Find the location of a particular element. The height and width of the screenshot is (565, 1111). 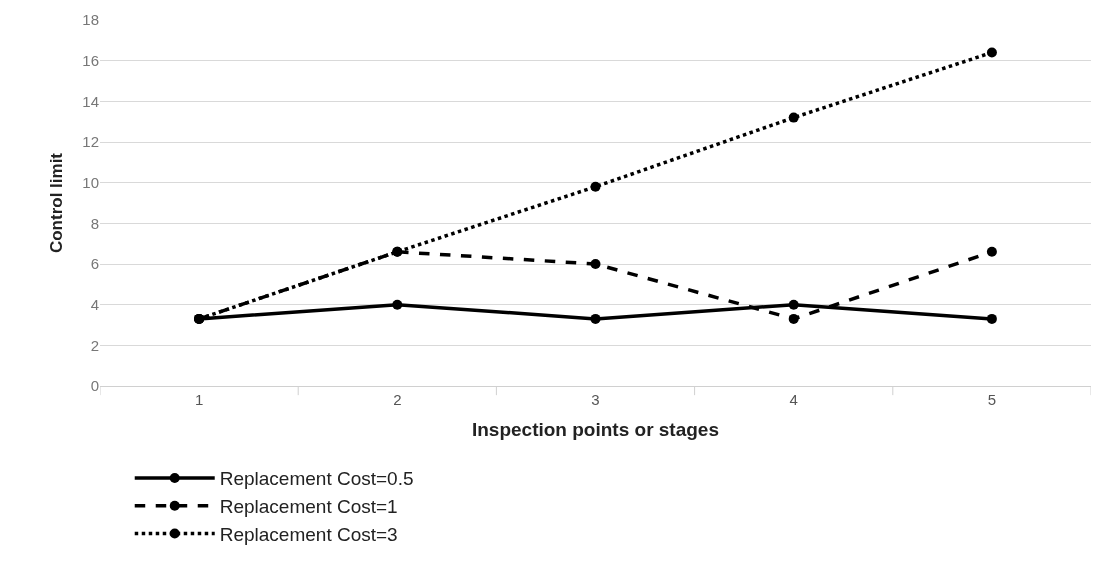

y-tick-label: 12 is located at coordinates (90, 142).